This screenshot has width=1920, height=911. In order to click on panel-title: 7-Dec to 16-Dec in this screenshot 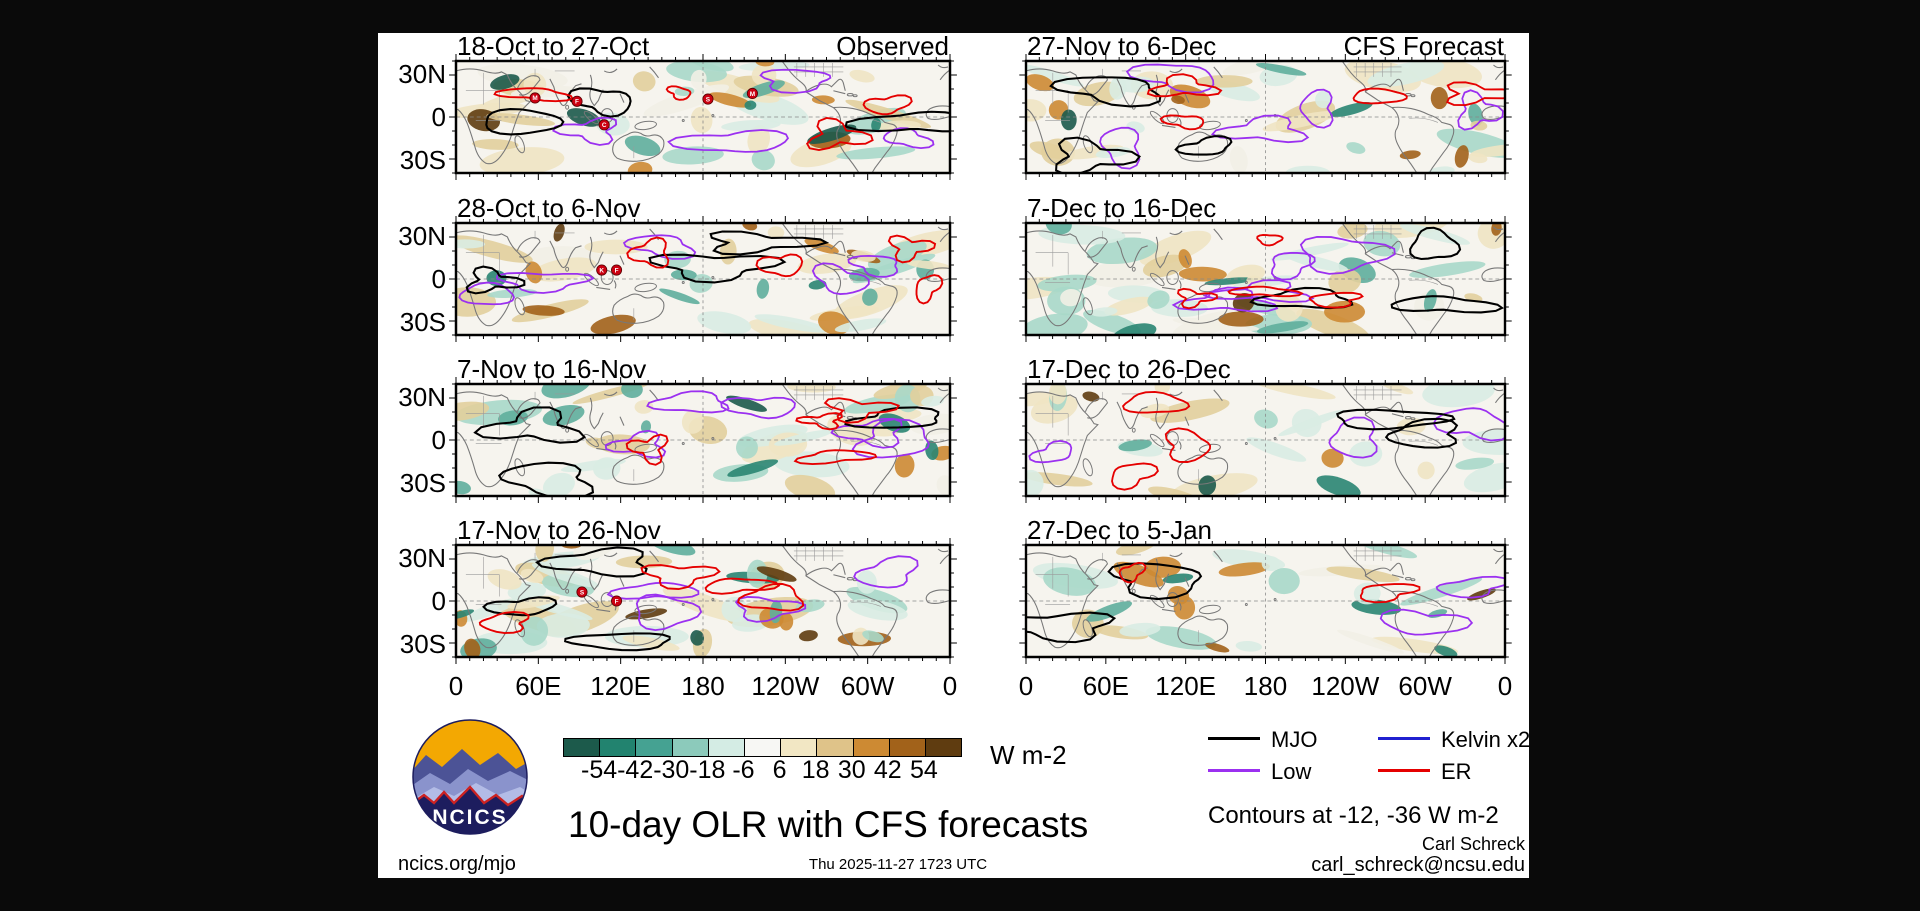, I will do `click(1122, 208)`.